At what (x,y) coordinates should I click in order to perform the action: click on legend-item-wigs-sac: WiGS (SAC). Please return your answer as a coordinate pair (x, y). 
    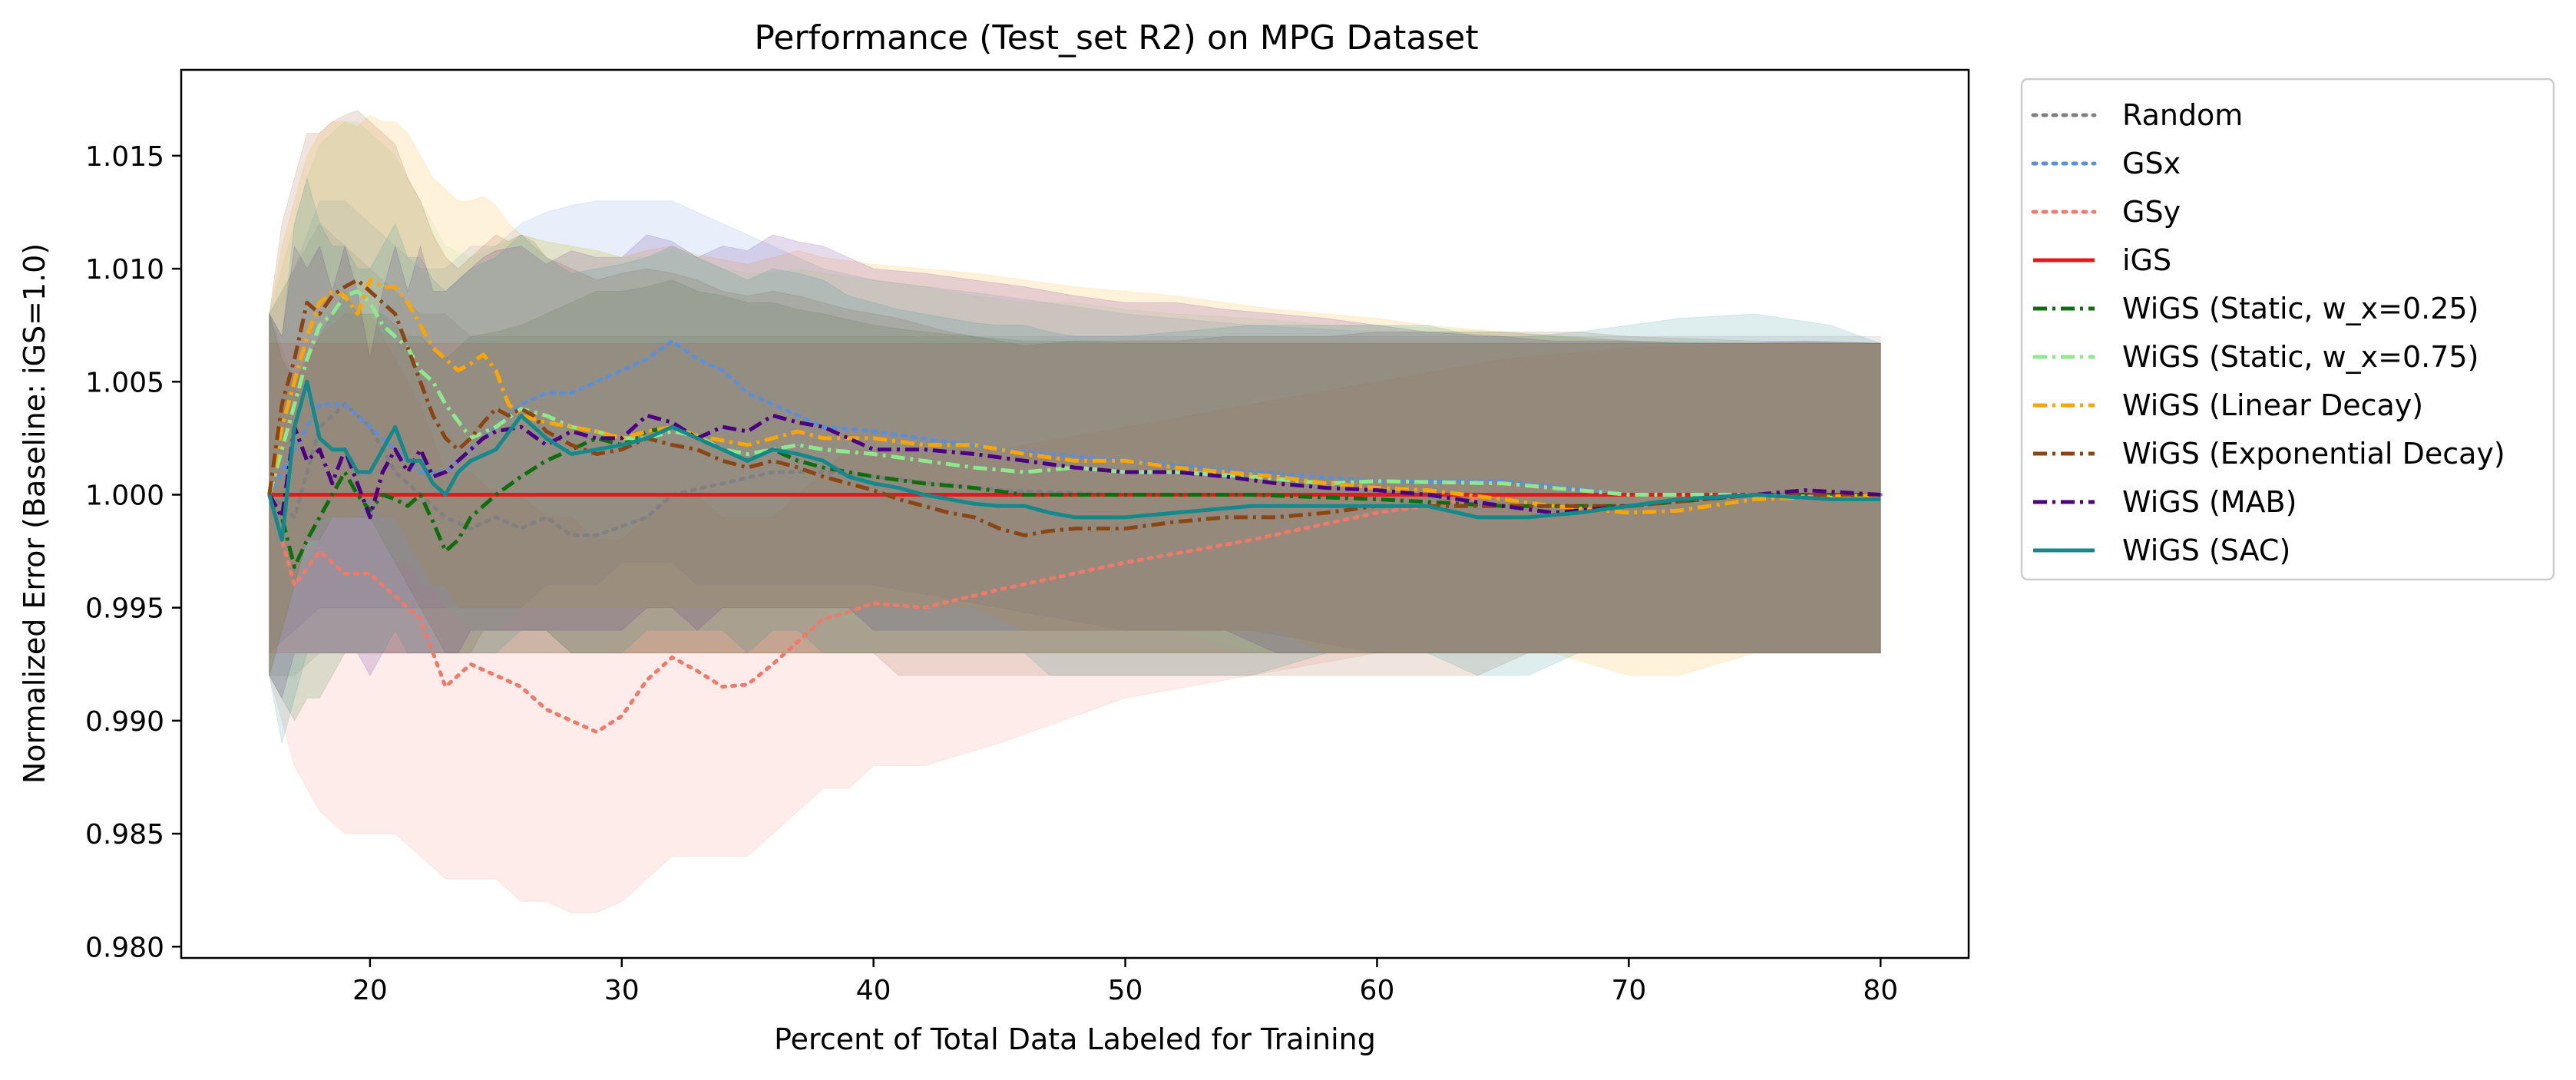
    Looking at the image, I should click on (2161, 550).